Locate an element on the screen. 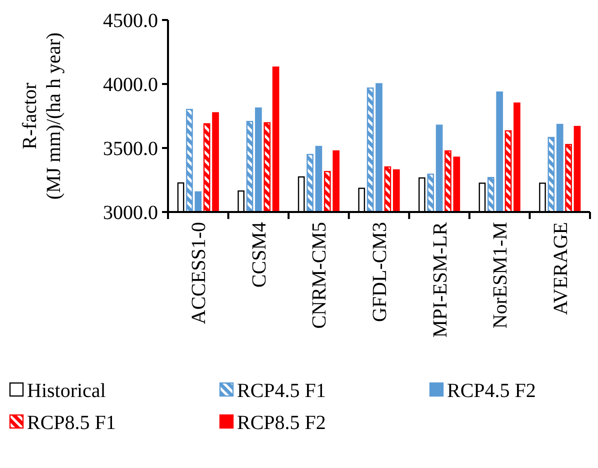 The image size is (598, 468). legend-label: RCP4.5 F2 is located at coordinates (491, 391).